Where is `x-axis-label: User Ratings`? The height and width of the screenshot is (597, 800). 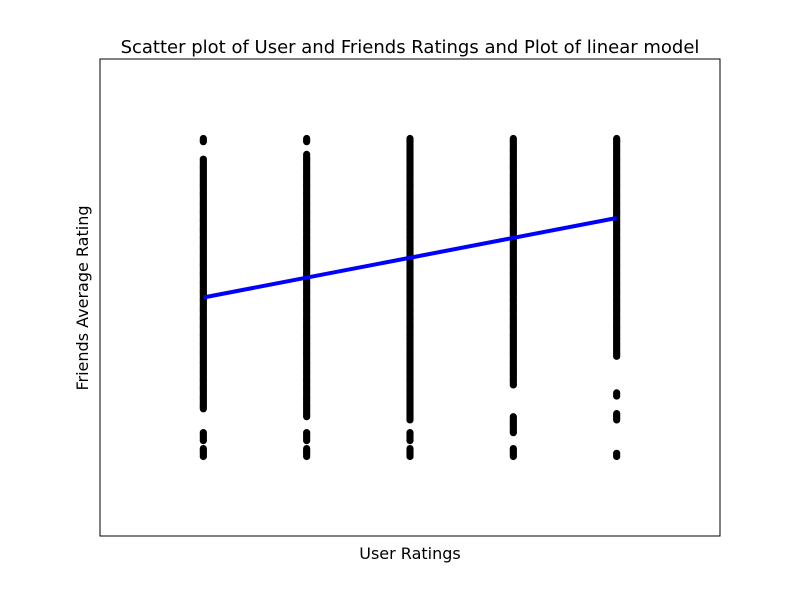
x-axis-label: User Ratings is located at coordinates (409, 553).